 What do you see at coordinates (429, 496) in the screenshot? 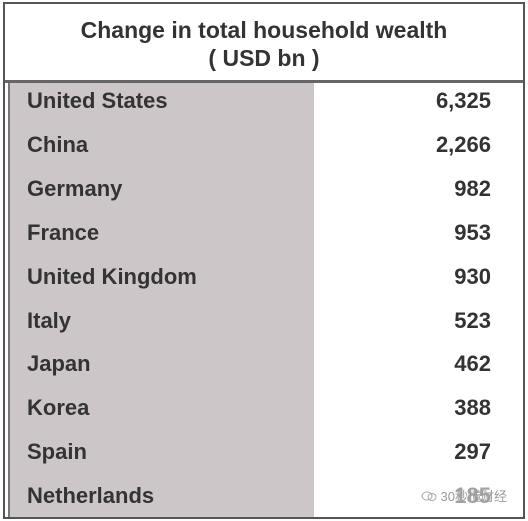
I see `watermark-icon` at bounding box center [429, 496].